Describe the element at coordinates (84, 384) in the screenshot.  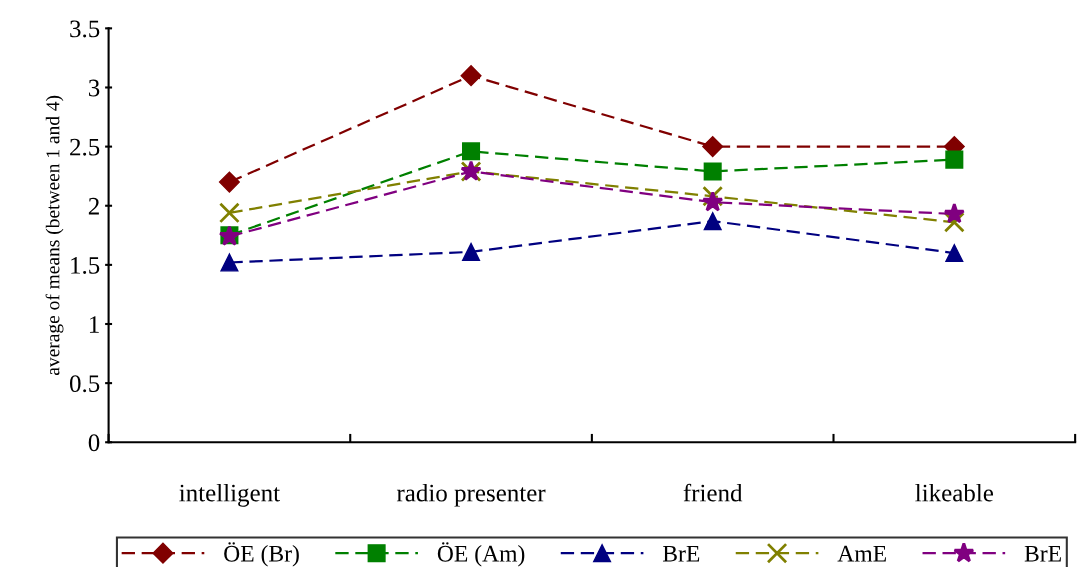
I see `y-tick-label: 0.5` at that location.